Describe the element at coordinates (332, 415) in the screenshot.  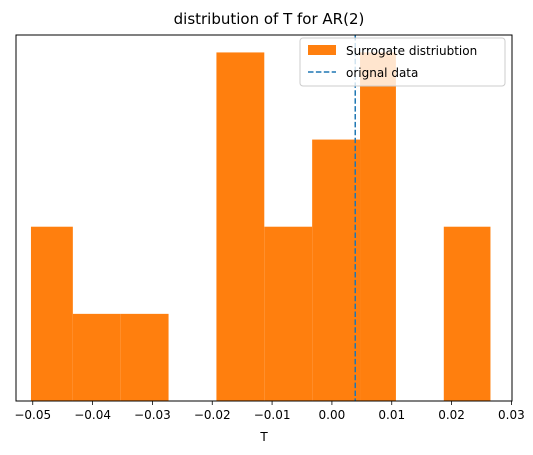
I see `x-tick-label: 0.00` at that location.